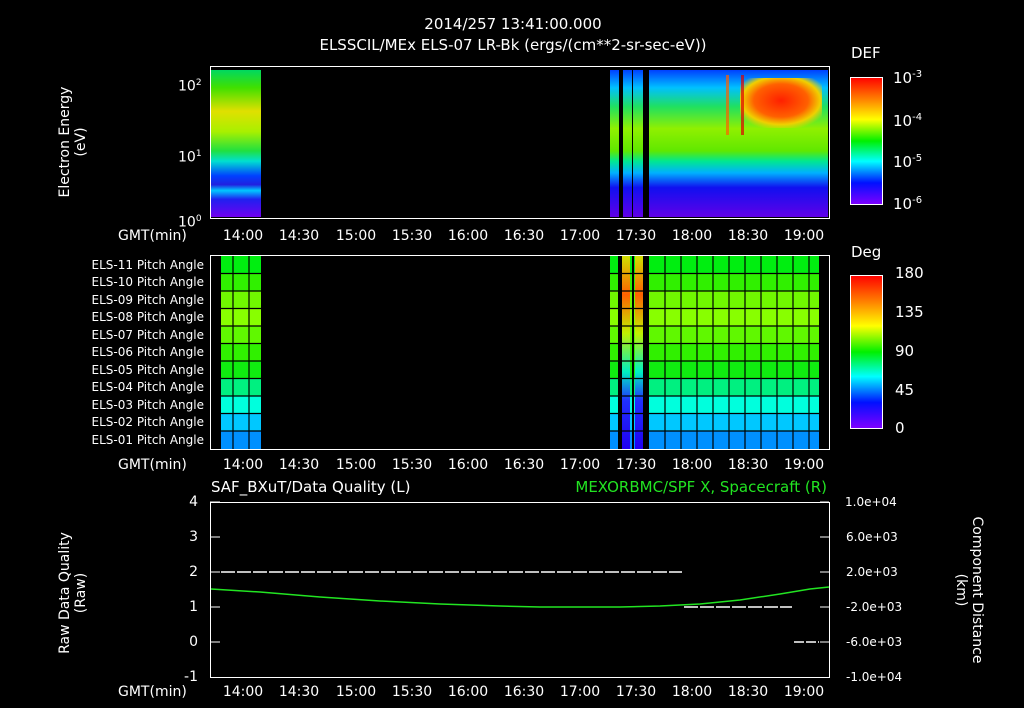  I want to click on pitch-row-label: ELS-01 Pitch Angle, so click(147, 440).